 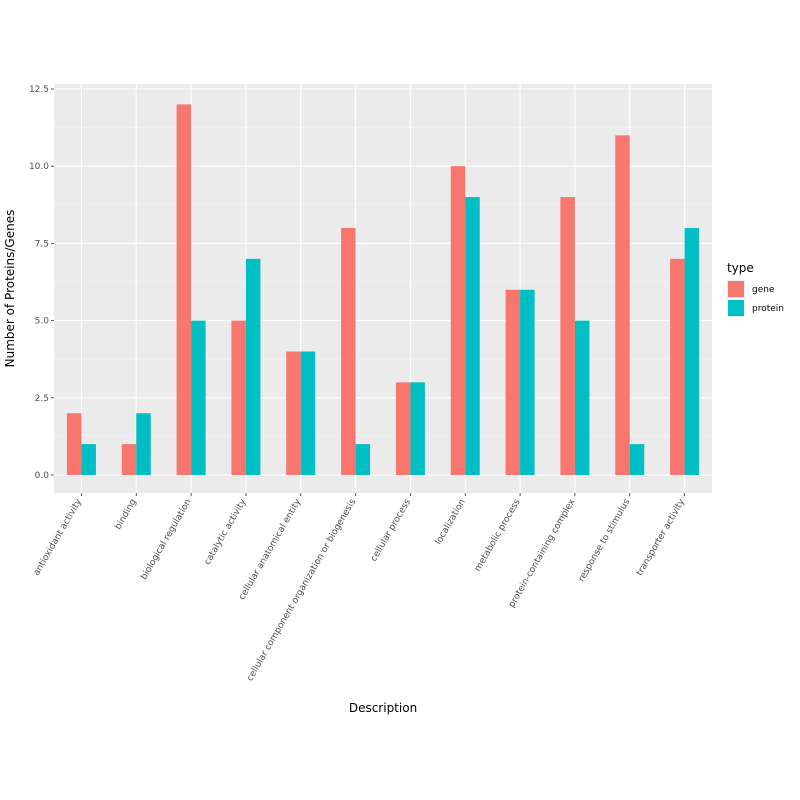 What do you see at coordinates (42, 244) in the screenshot?
I see `y-tick-label: 7.5` at bounding box center [42, 244].